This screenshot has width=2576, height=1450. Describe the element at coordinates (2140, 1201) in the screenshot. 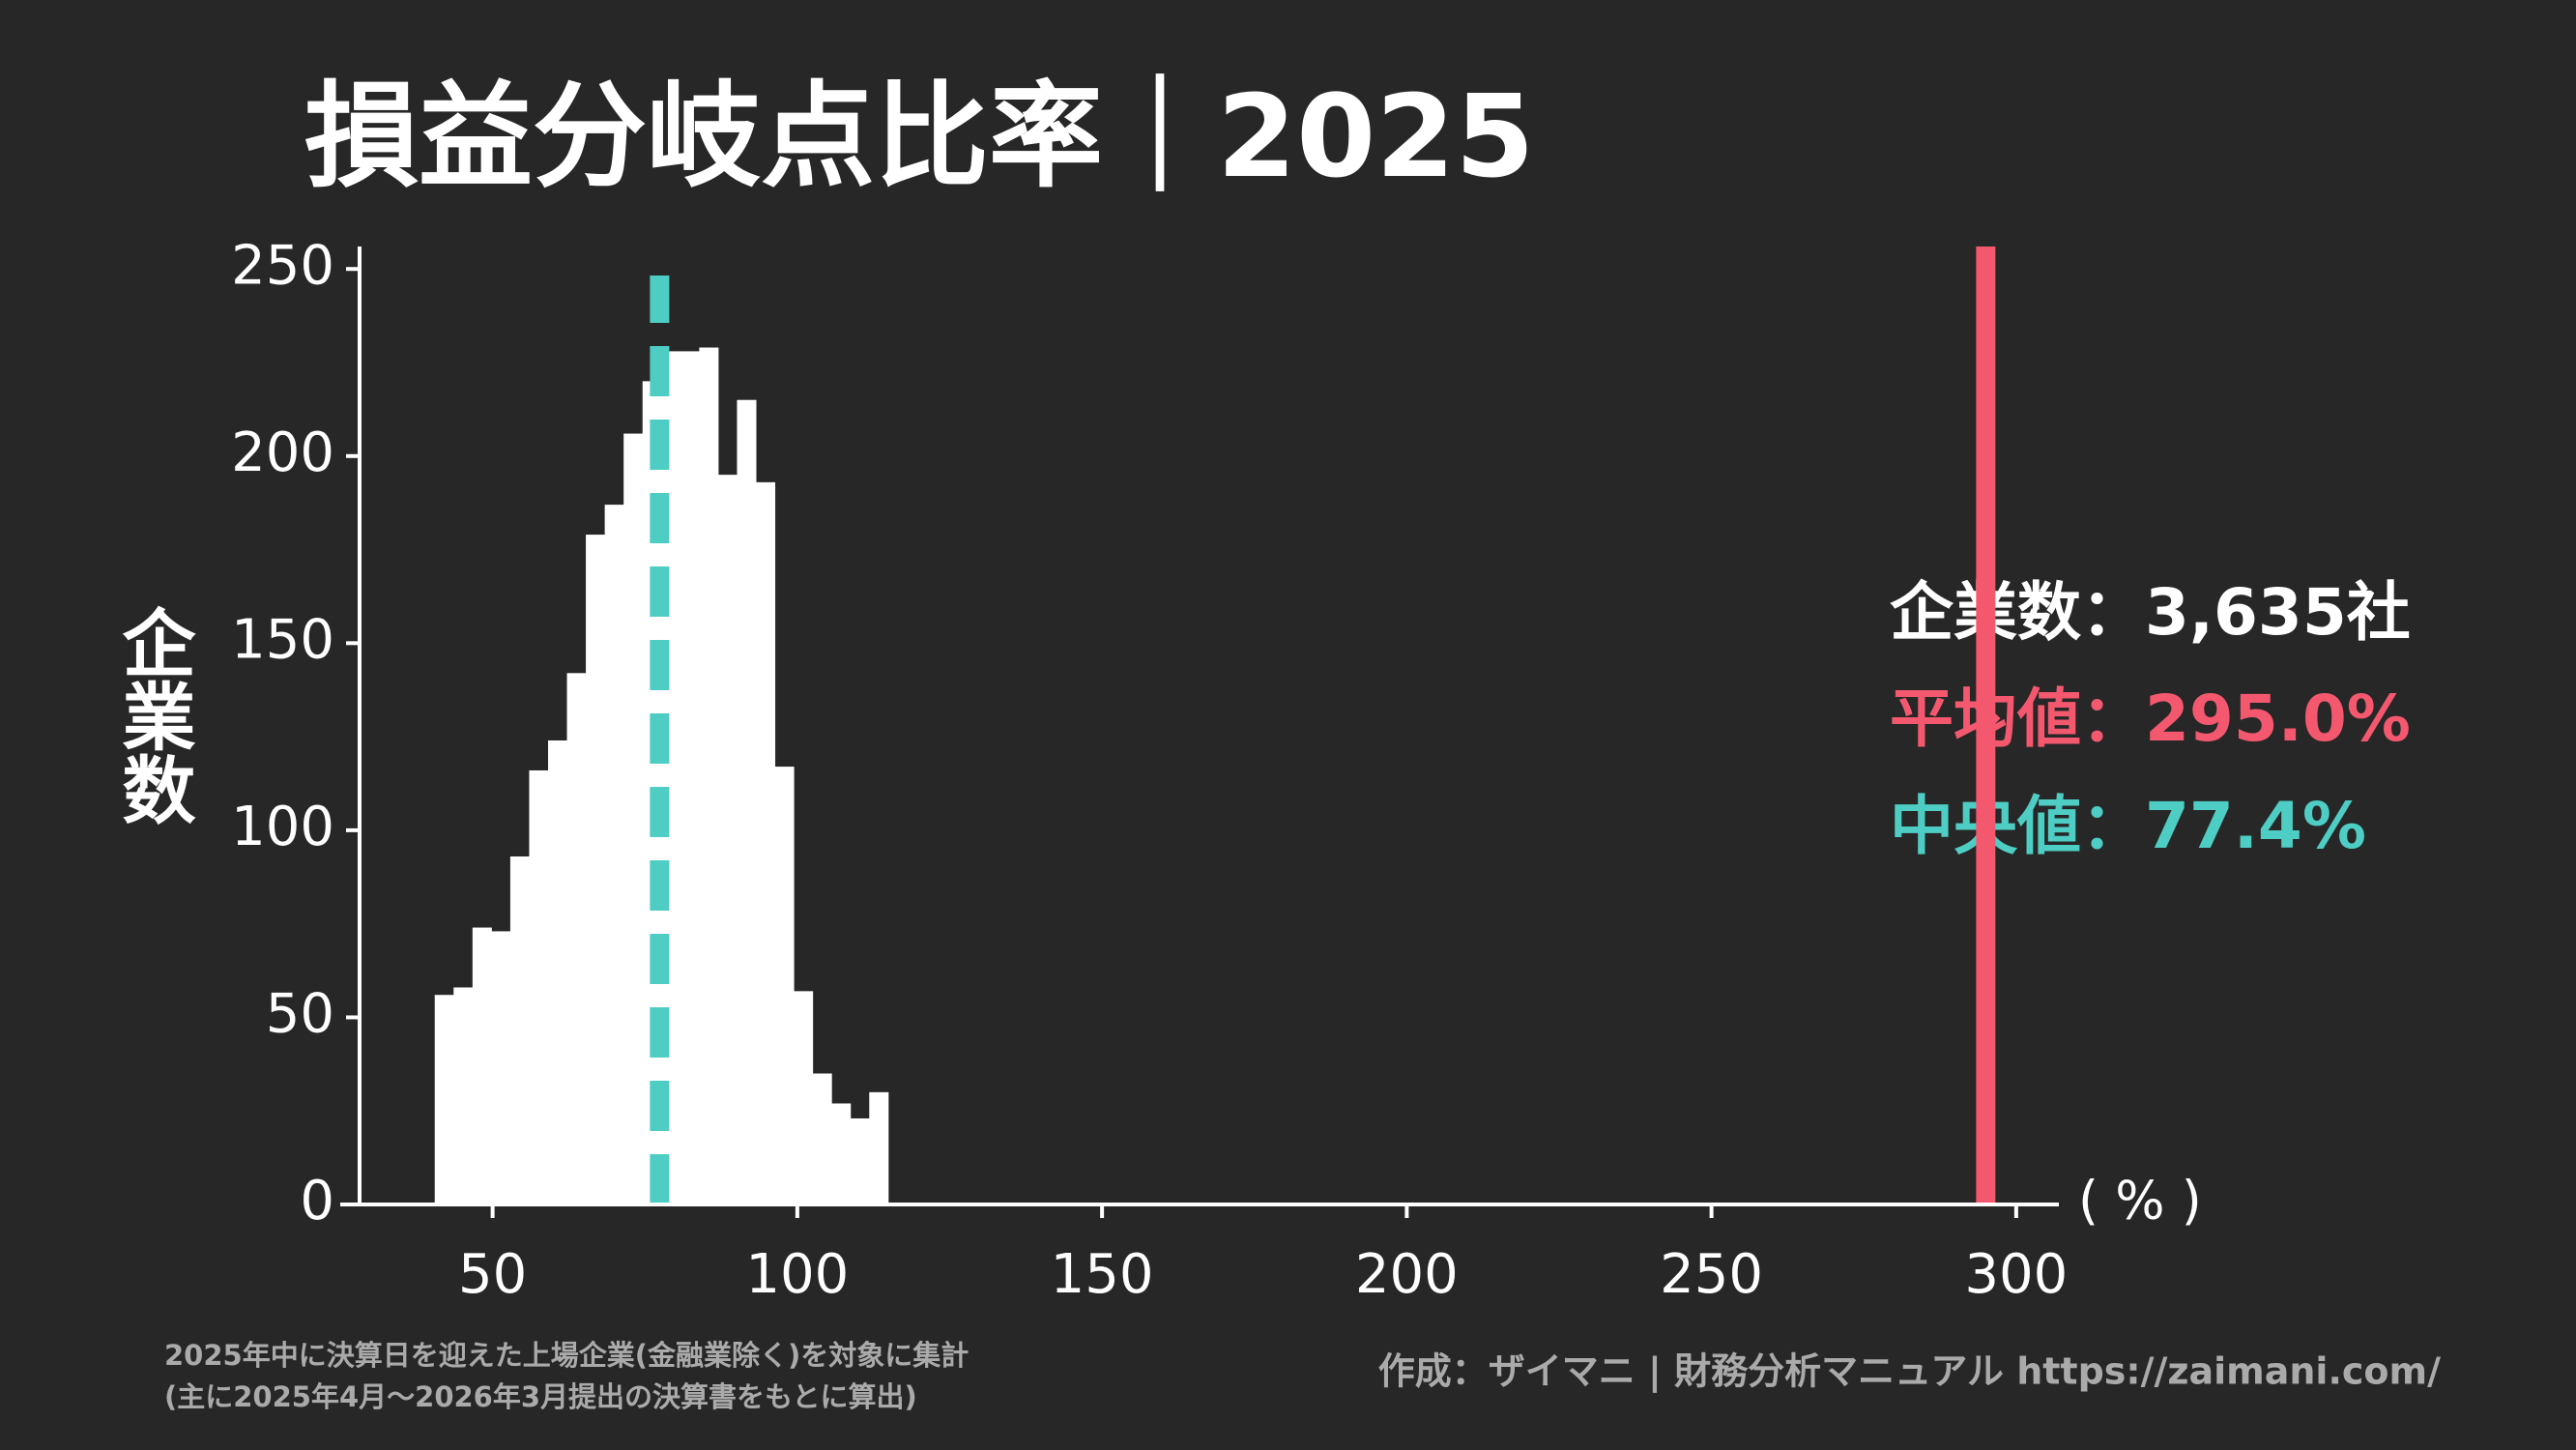

I see `x-axis-unit: ( % )` at that location.